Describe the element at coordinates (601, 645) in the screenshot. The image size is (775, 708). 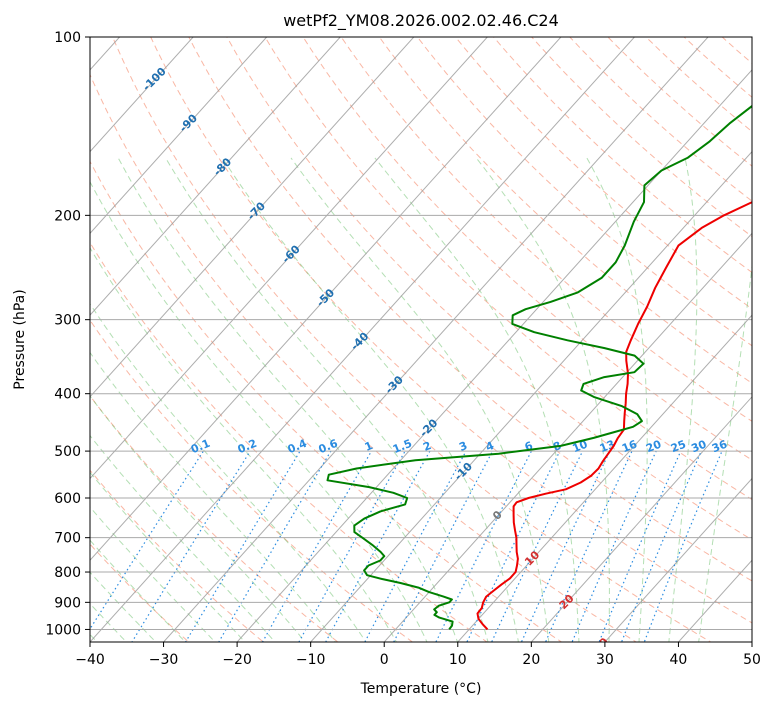
I see `isotherm-label: 30` at that location.